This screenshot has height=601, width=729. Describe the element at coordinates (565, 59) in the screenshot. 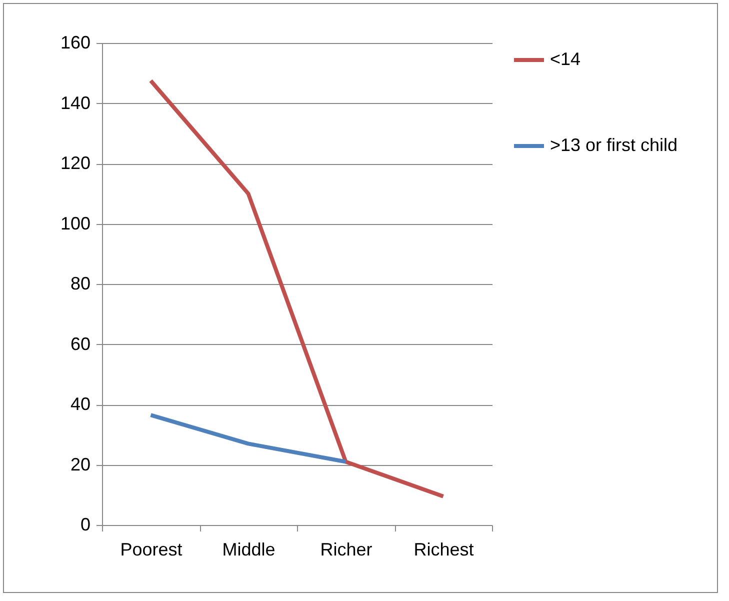

I see `legend-label: <14` at that location.